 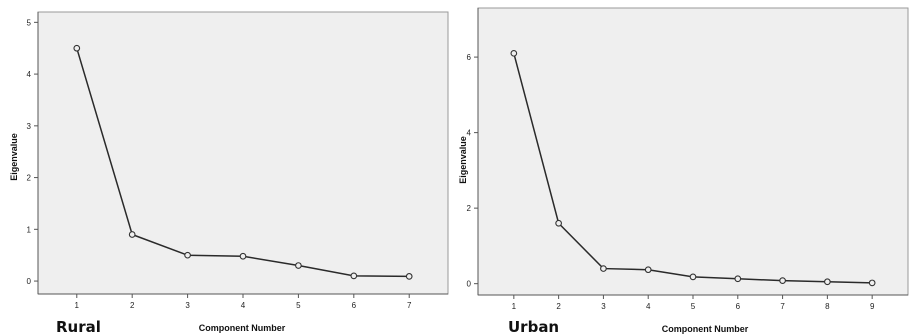 I want to click on y-tick-label: 1, so click(x=29, y=229).